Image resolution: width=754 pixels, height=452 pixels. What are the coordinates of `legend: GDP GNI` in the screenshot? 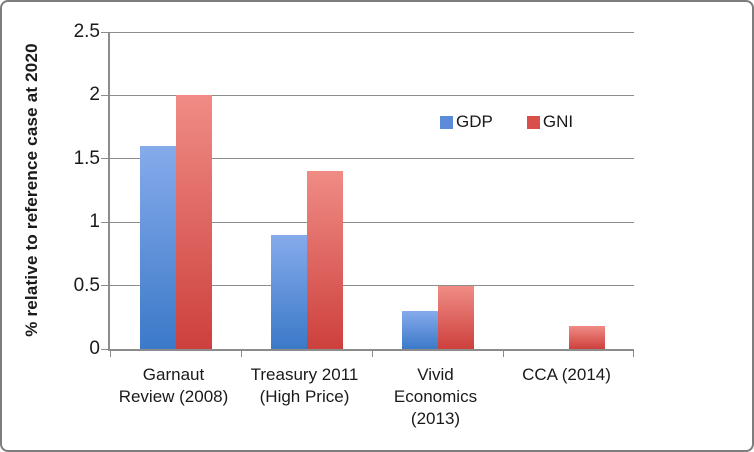 It's located at (506, 122).